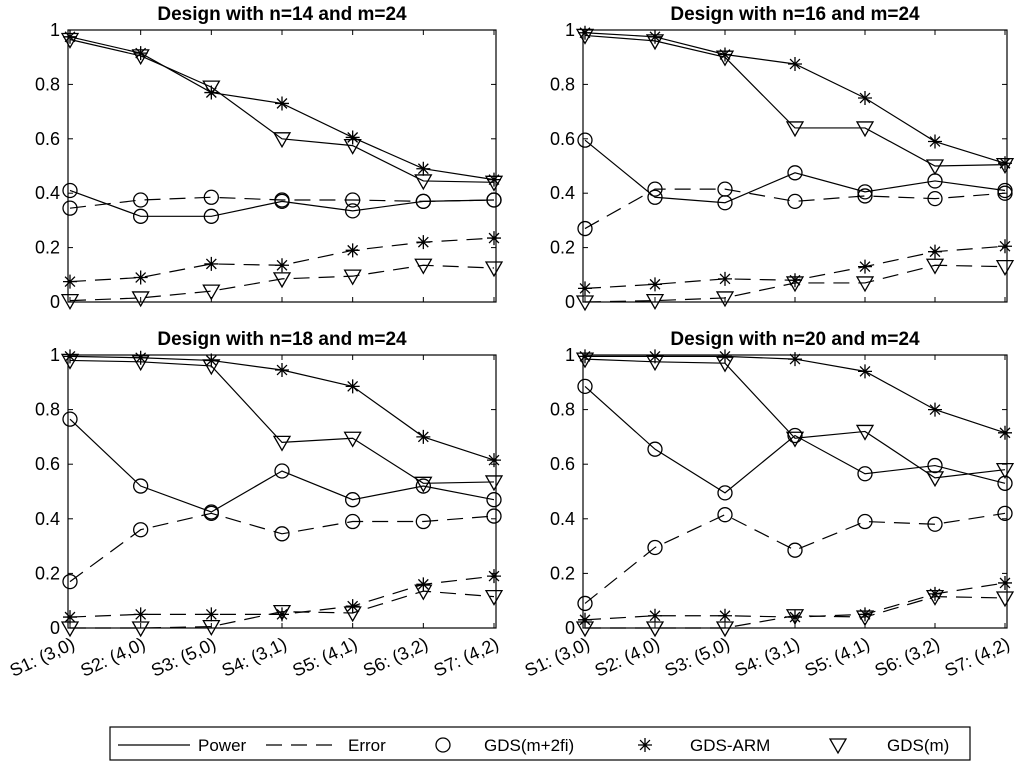  What do you see at coordinates (557, 656) in the screenshot?
I see `x-tick-label: S1: (3,0)` at bounding box center [557, 656].